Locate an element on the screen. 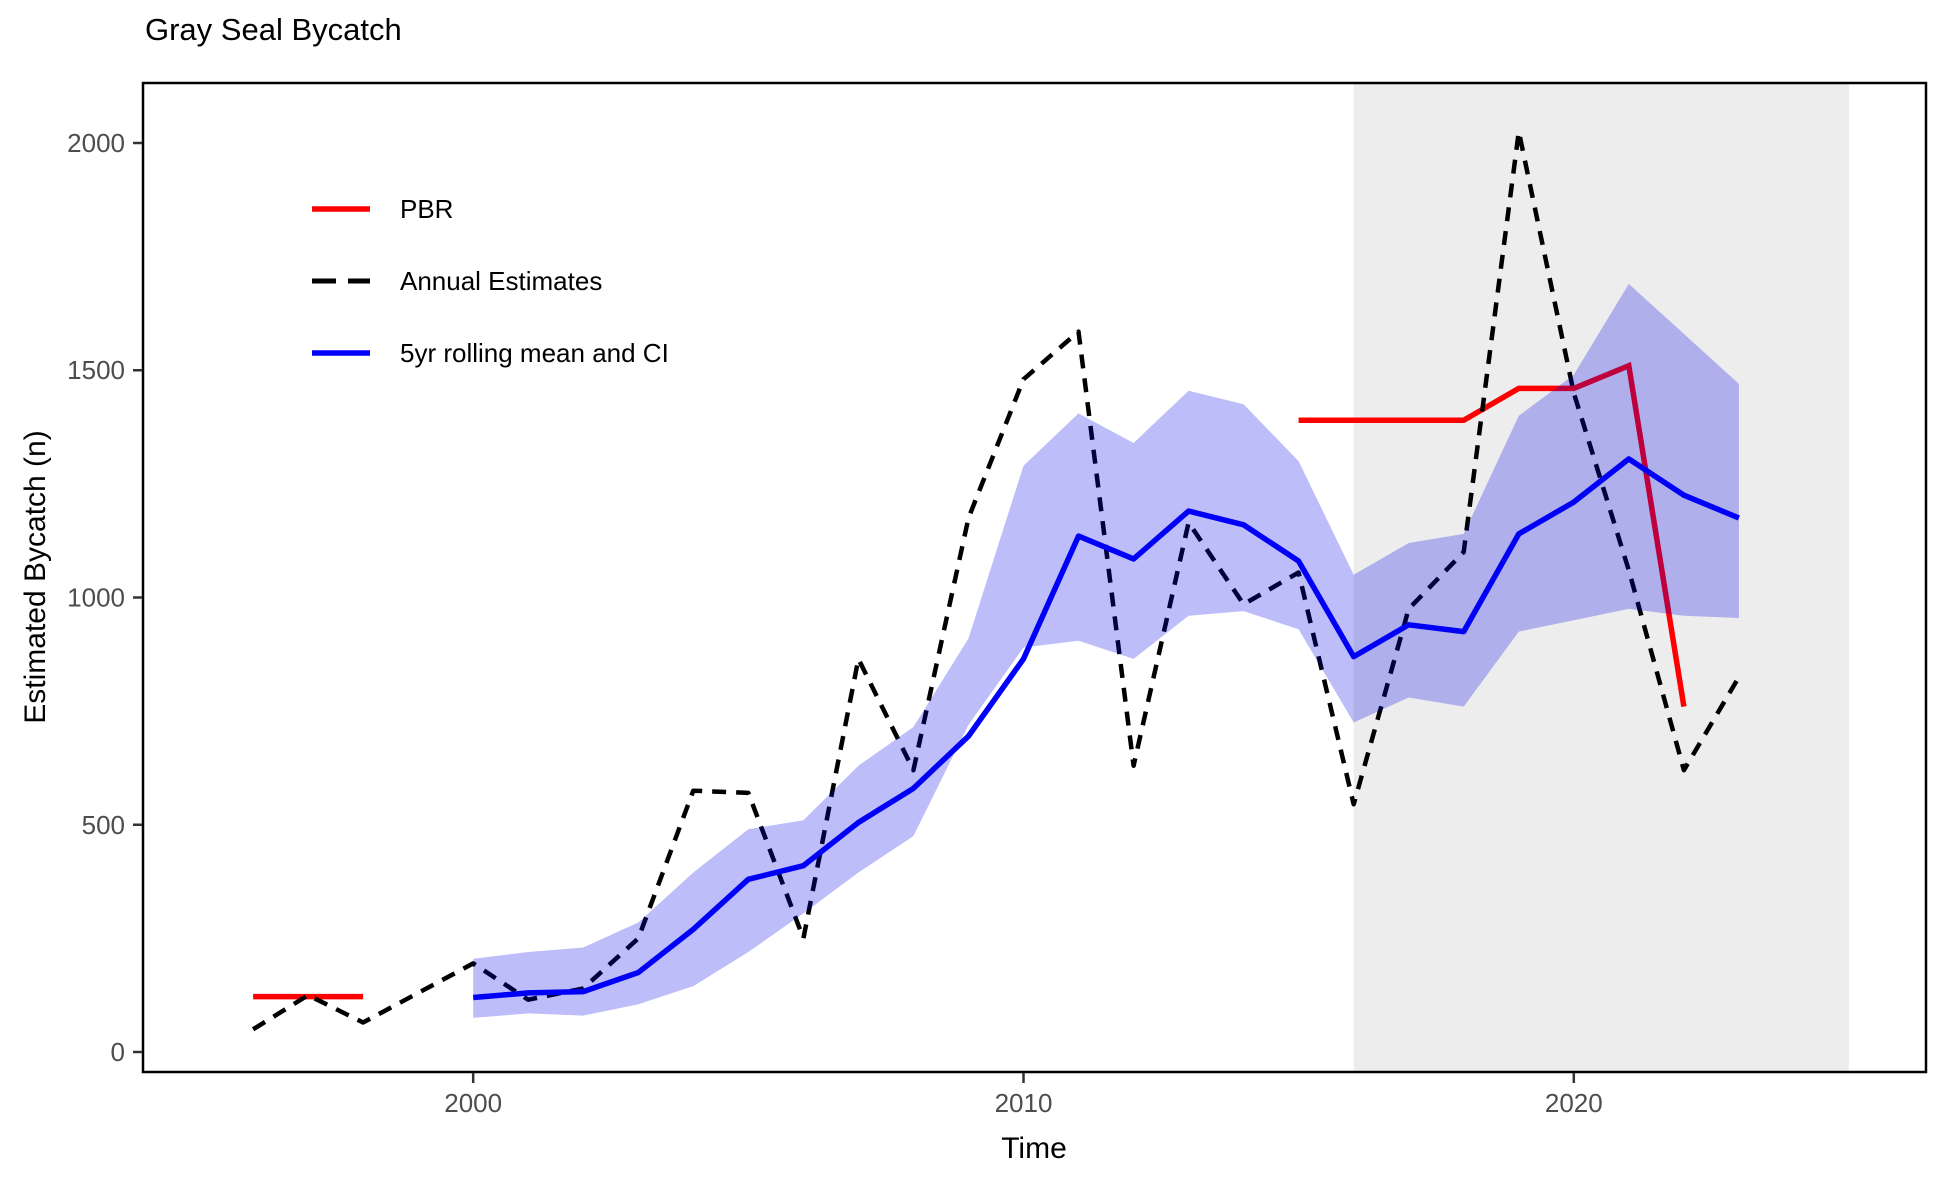 The height and width of the screenshot is (1200, 1950). legend-item-rolling-mean: 5yr rolling mean and CI is located at coordinates (490, 353).